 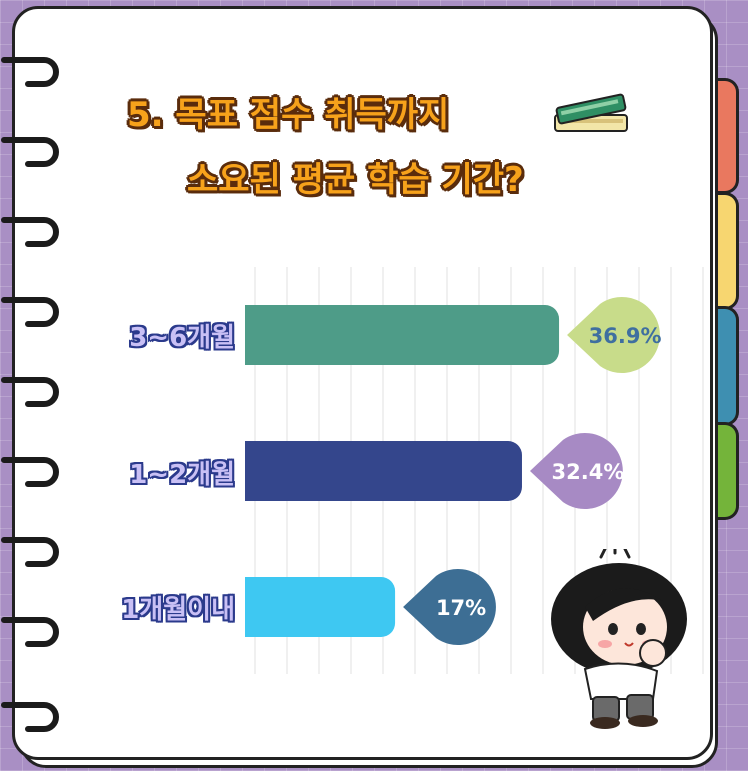 I want to click on girl-character-icon, so click(x=619, y=639).